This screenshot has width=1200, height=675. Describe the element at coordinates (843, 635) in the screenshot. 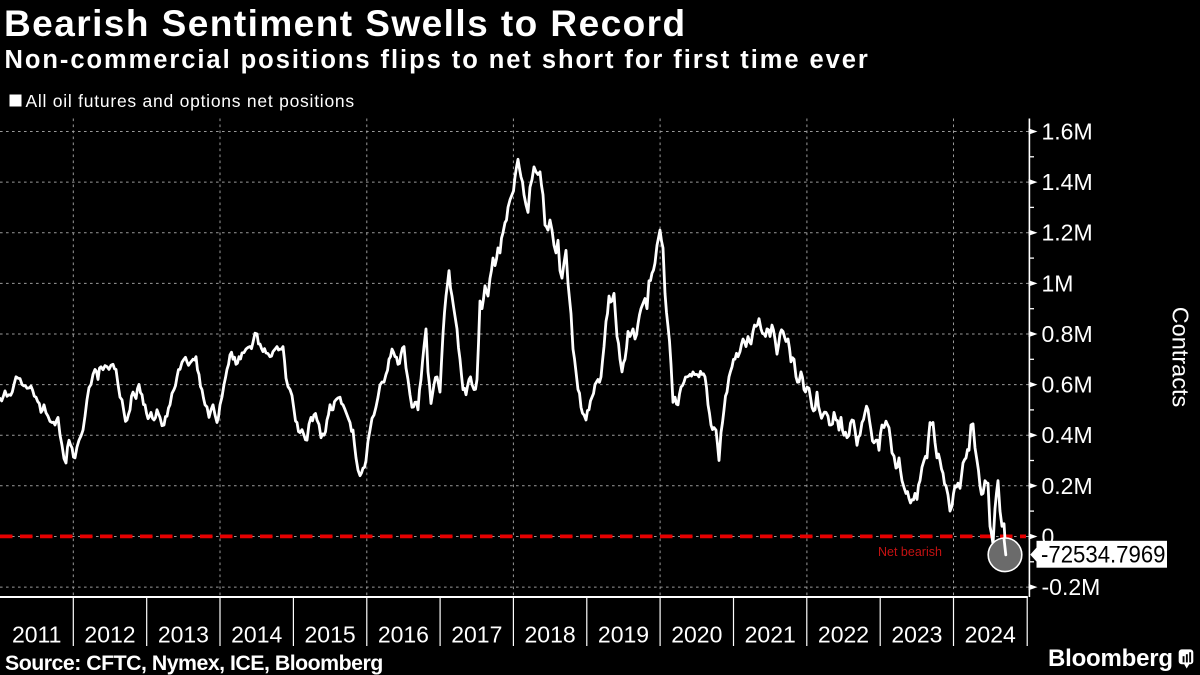

I see `svg-text: 2022` at that location.